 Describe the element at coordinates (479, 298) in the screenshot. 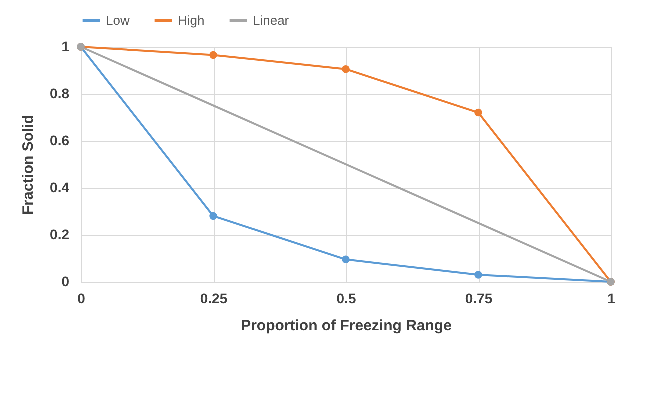

I see `x-tick-label: 0.75` at that location.